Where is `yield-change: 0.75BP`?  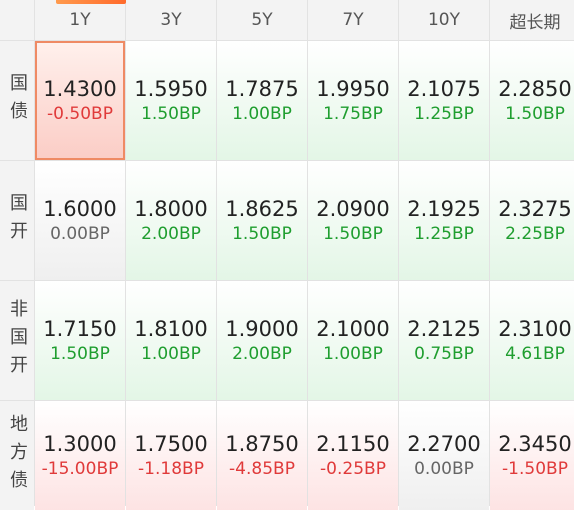
yield-change: 0.75BP is located at coordinates (444, 353).